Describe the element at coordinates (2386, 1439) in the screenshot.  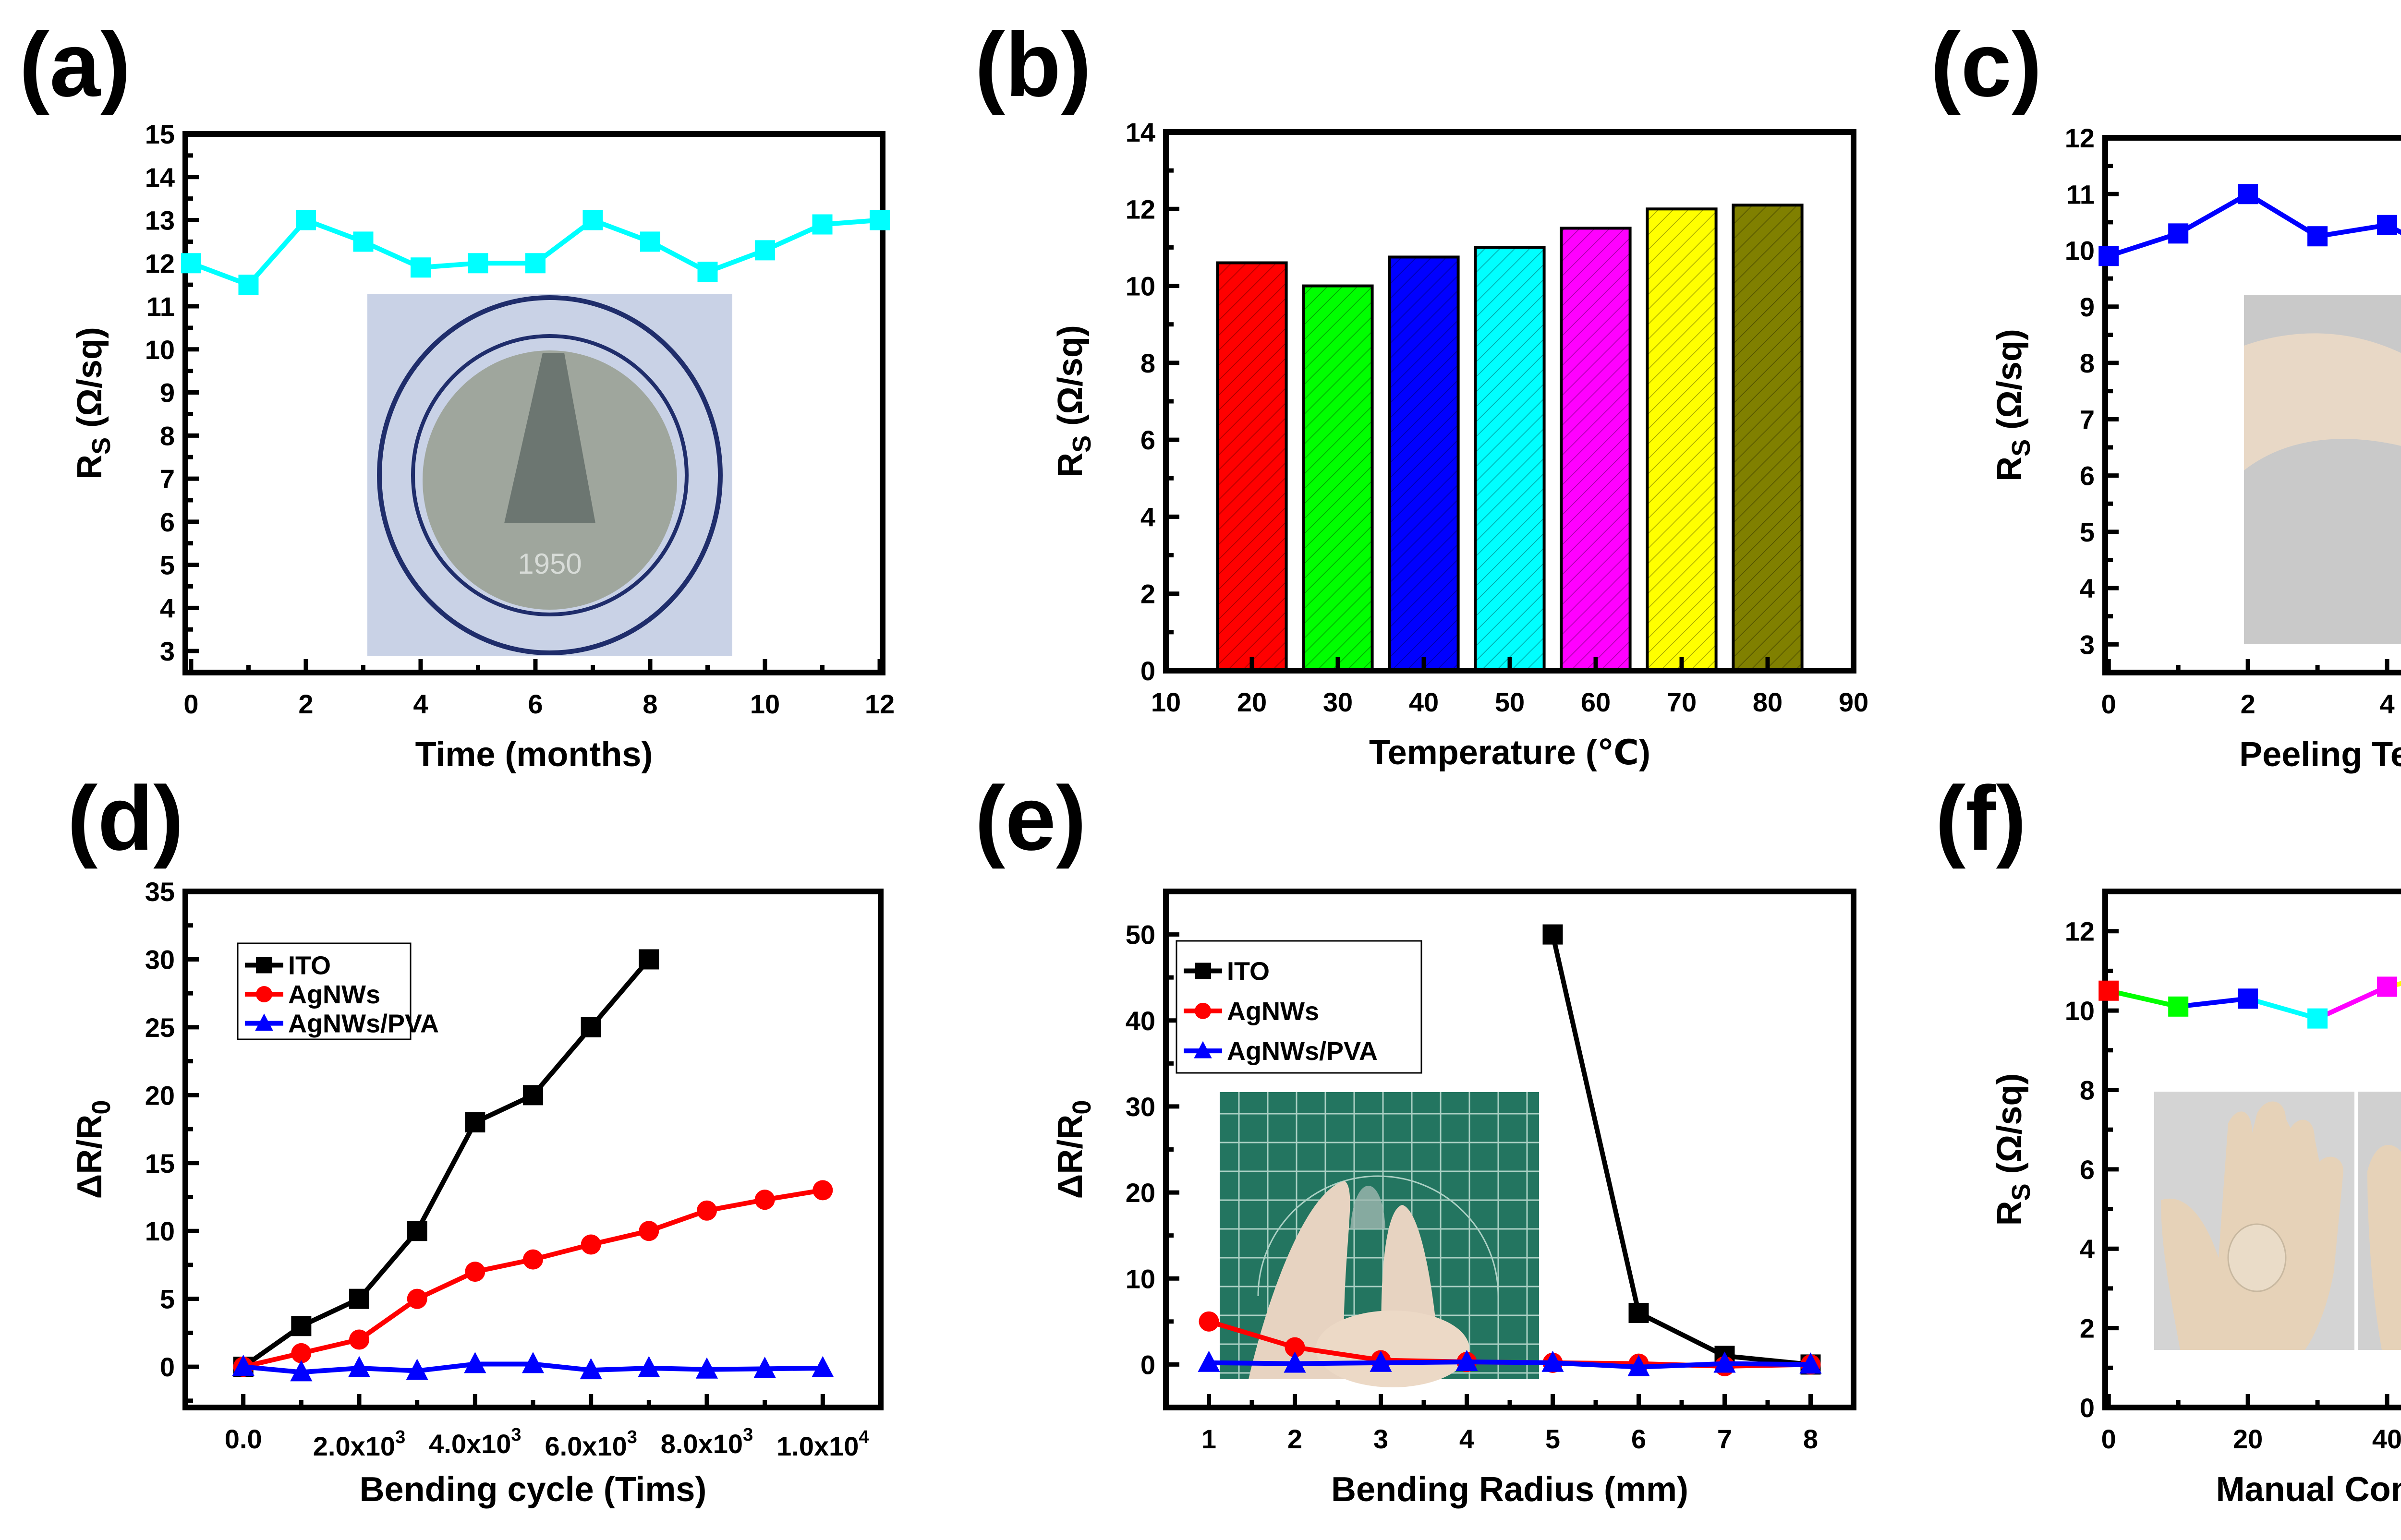
I see `x-tick-label: 40` at that location.